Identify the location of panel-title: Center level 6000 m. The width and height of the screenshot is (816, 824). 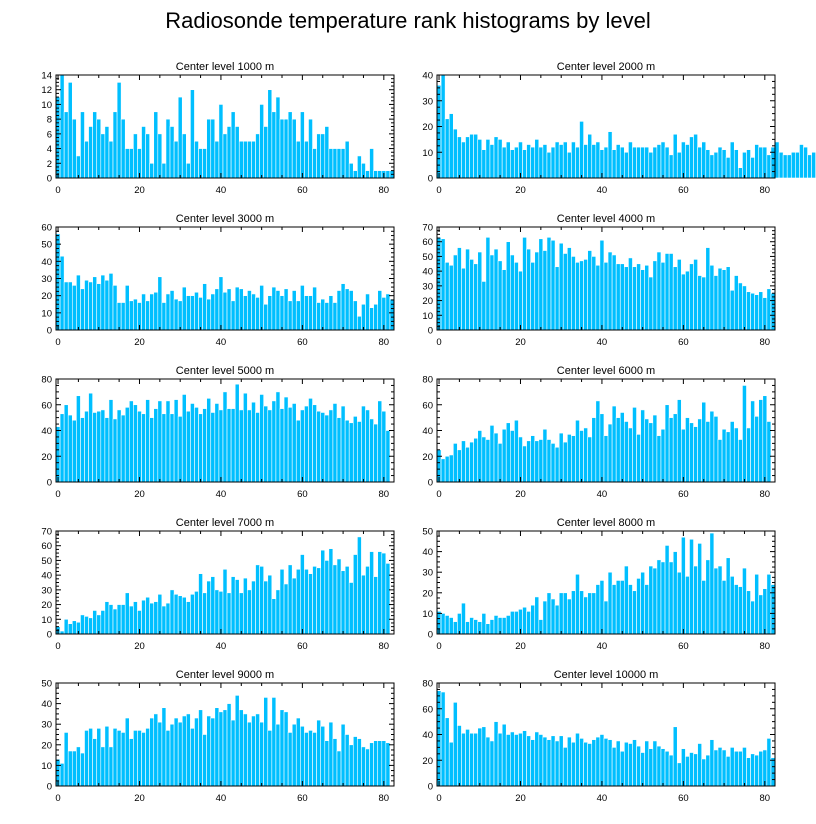
(606, 371).